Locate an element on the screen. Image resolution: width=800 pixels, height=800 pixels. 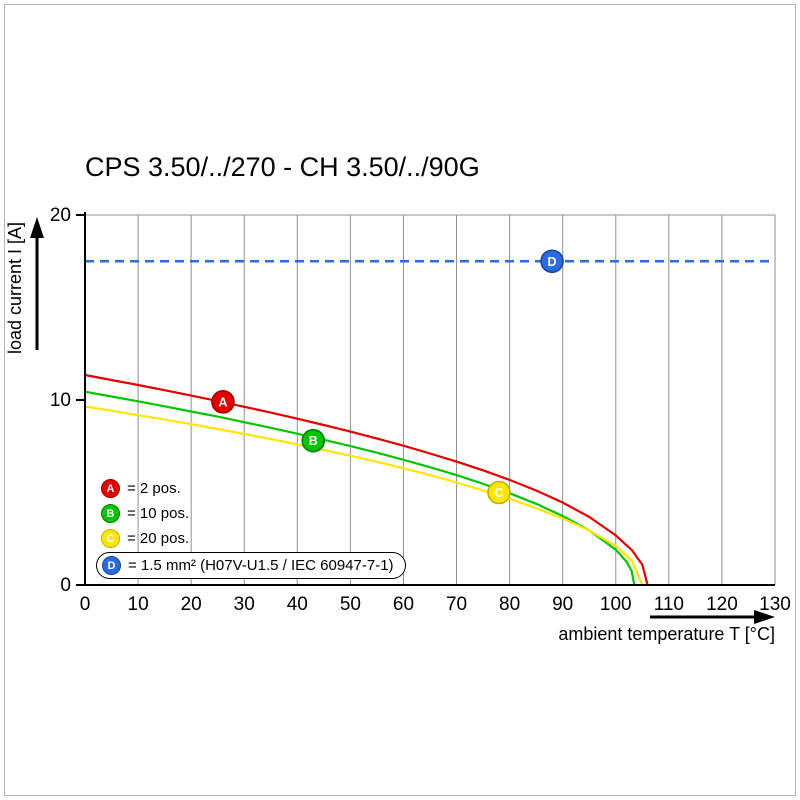
legend-item-d: D = 1.5 mm² (H07V-U1.5 / IEC 60947-7-1) is located at coordinates (251, 565).